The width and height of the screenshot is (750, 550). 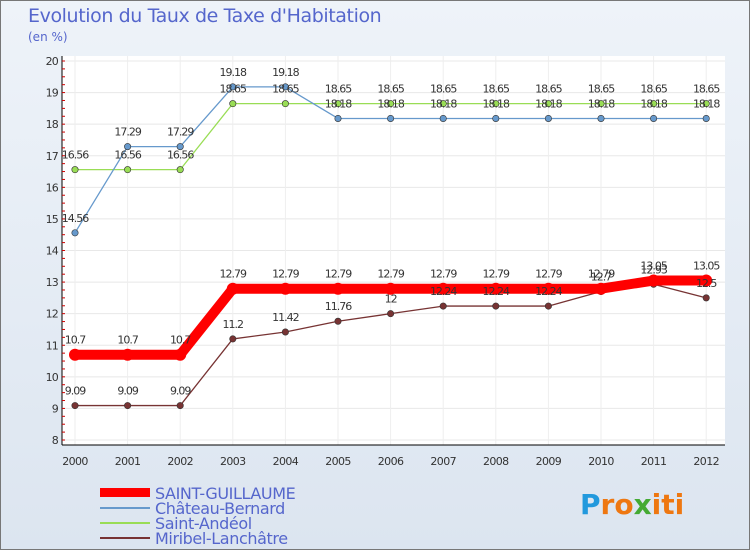 I want to click on legend-item: SAINT-GUILLAUME, so click(x=225, y=493).